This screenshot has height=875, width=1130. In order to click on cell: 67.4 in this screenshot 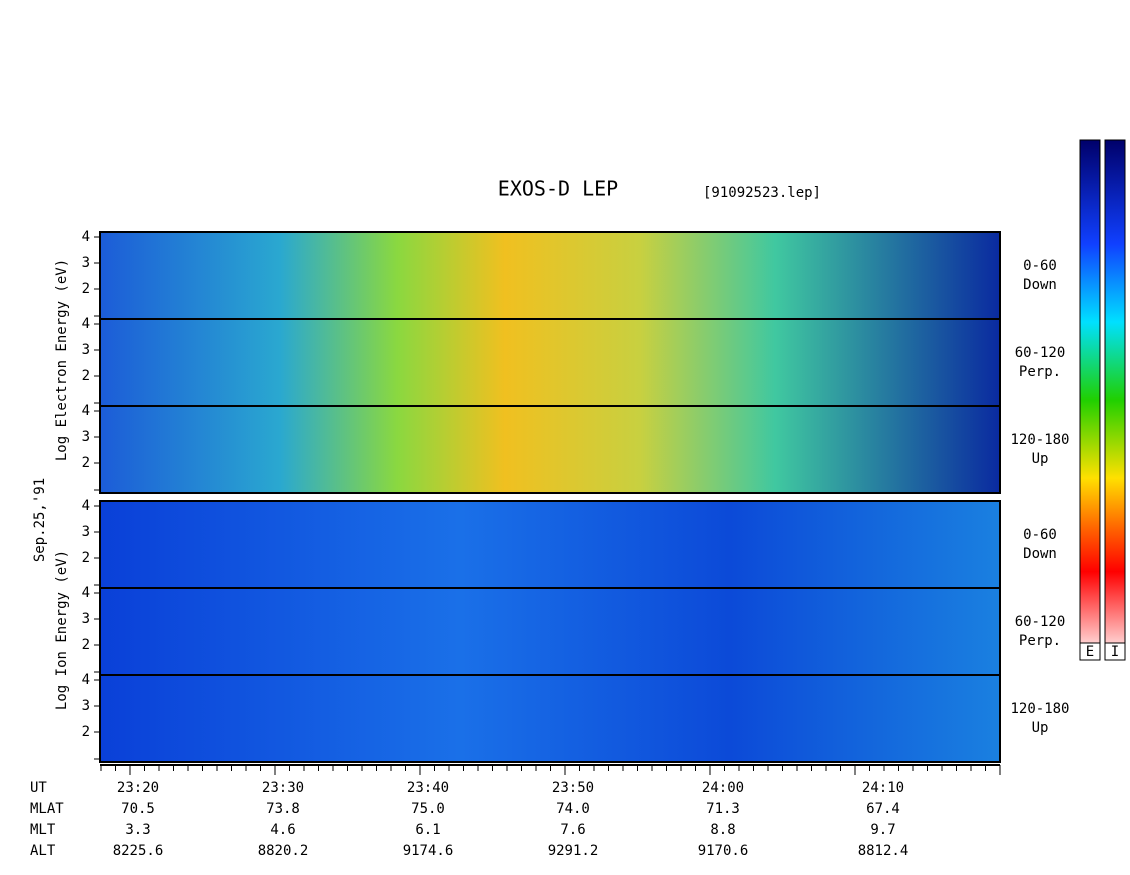, I will do `click(883, 809)`.